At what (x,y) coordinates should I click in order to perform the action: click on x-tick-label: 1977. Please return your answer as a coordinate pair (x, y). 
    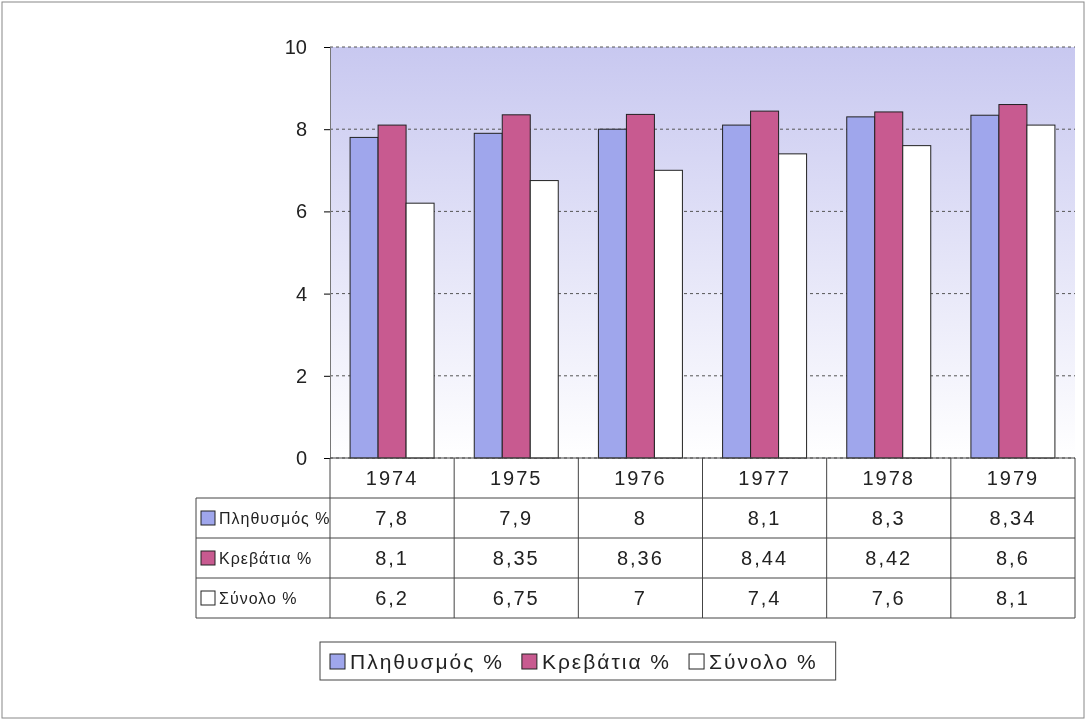
    Looking at the image, I should click on (764, 478).